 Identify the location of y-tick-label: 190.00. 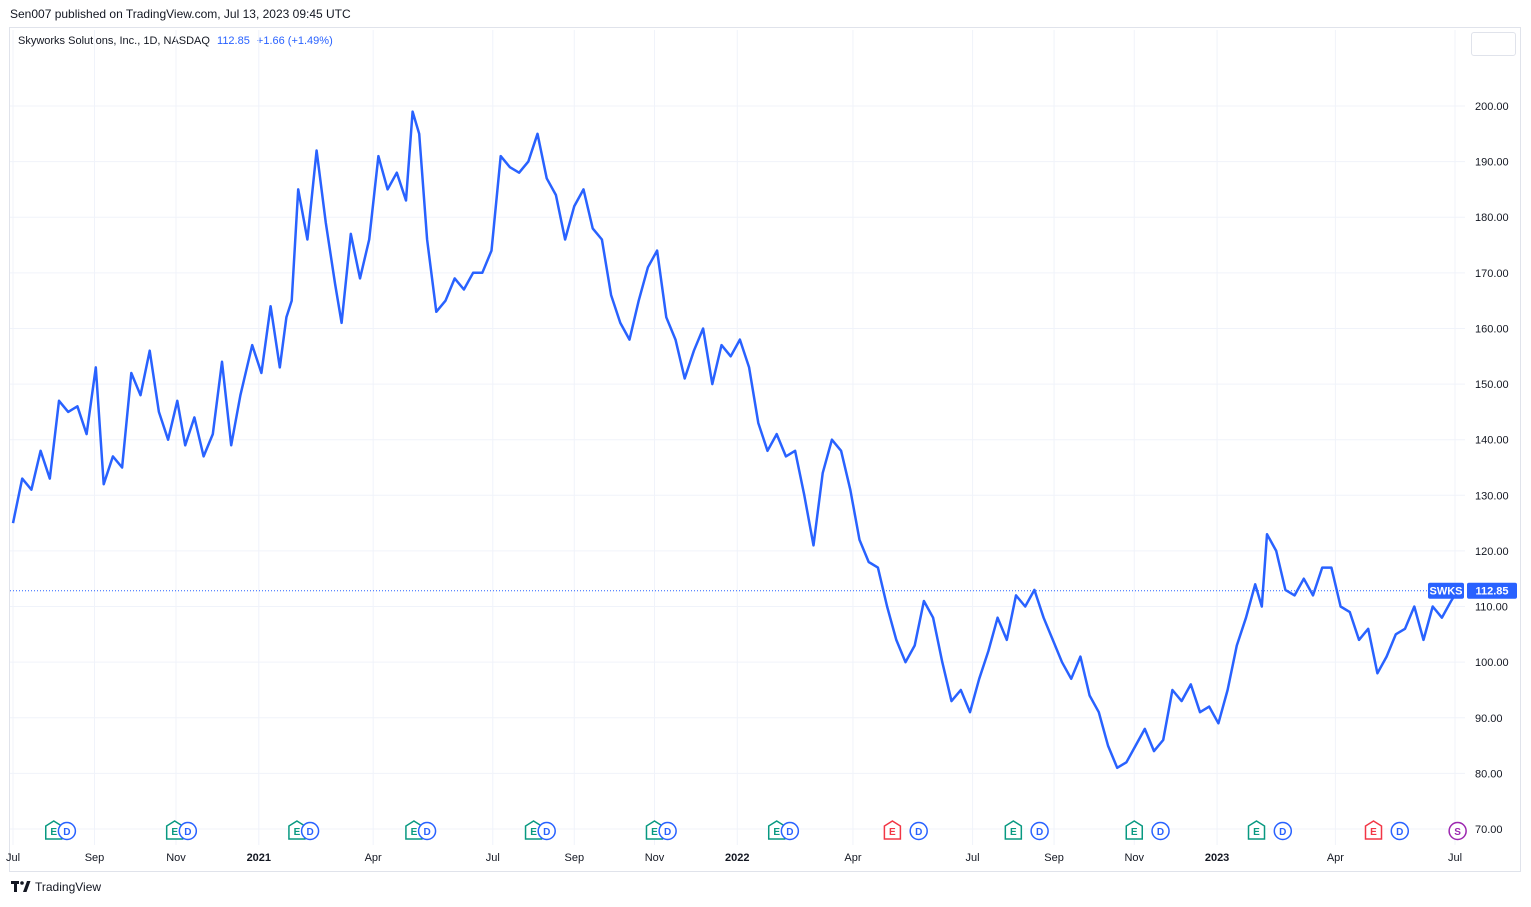
(1492, 163).